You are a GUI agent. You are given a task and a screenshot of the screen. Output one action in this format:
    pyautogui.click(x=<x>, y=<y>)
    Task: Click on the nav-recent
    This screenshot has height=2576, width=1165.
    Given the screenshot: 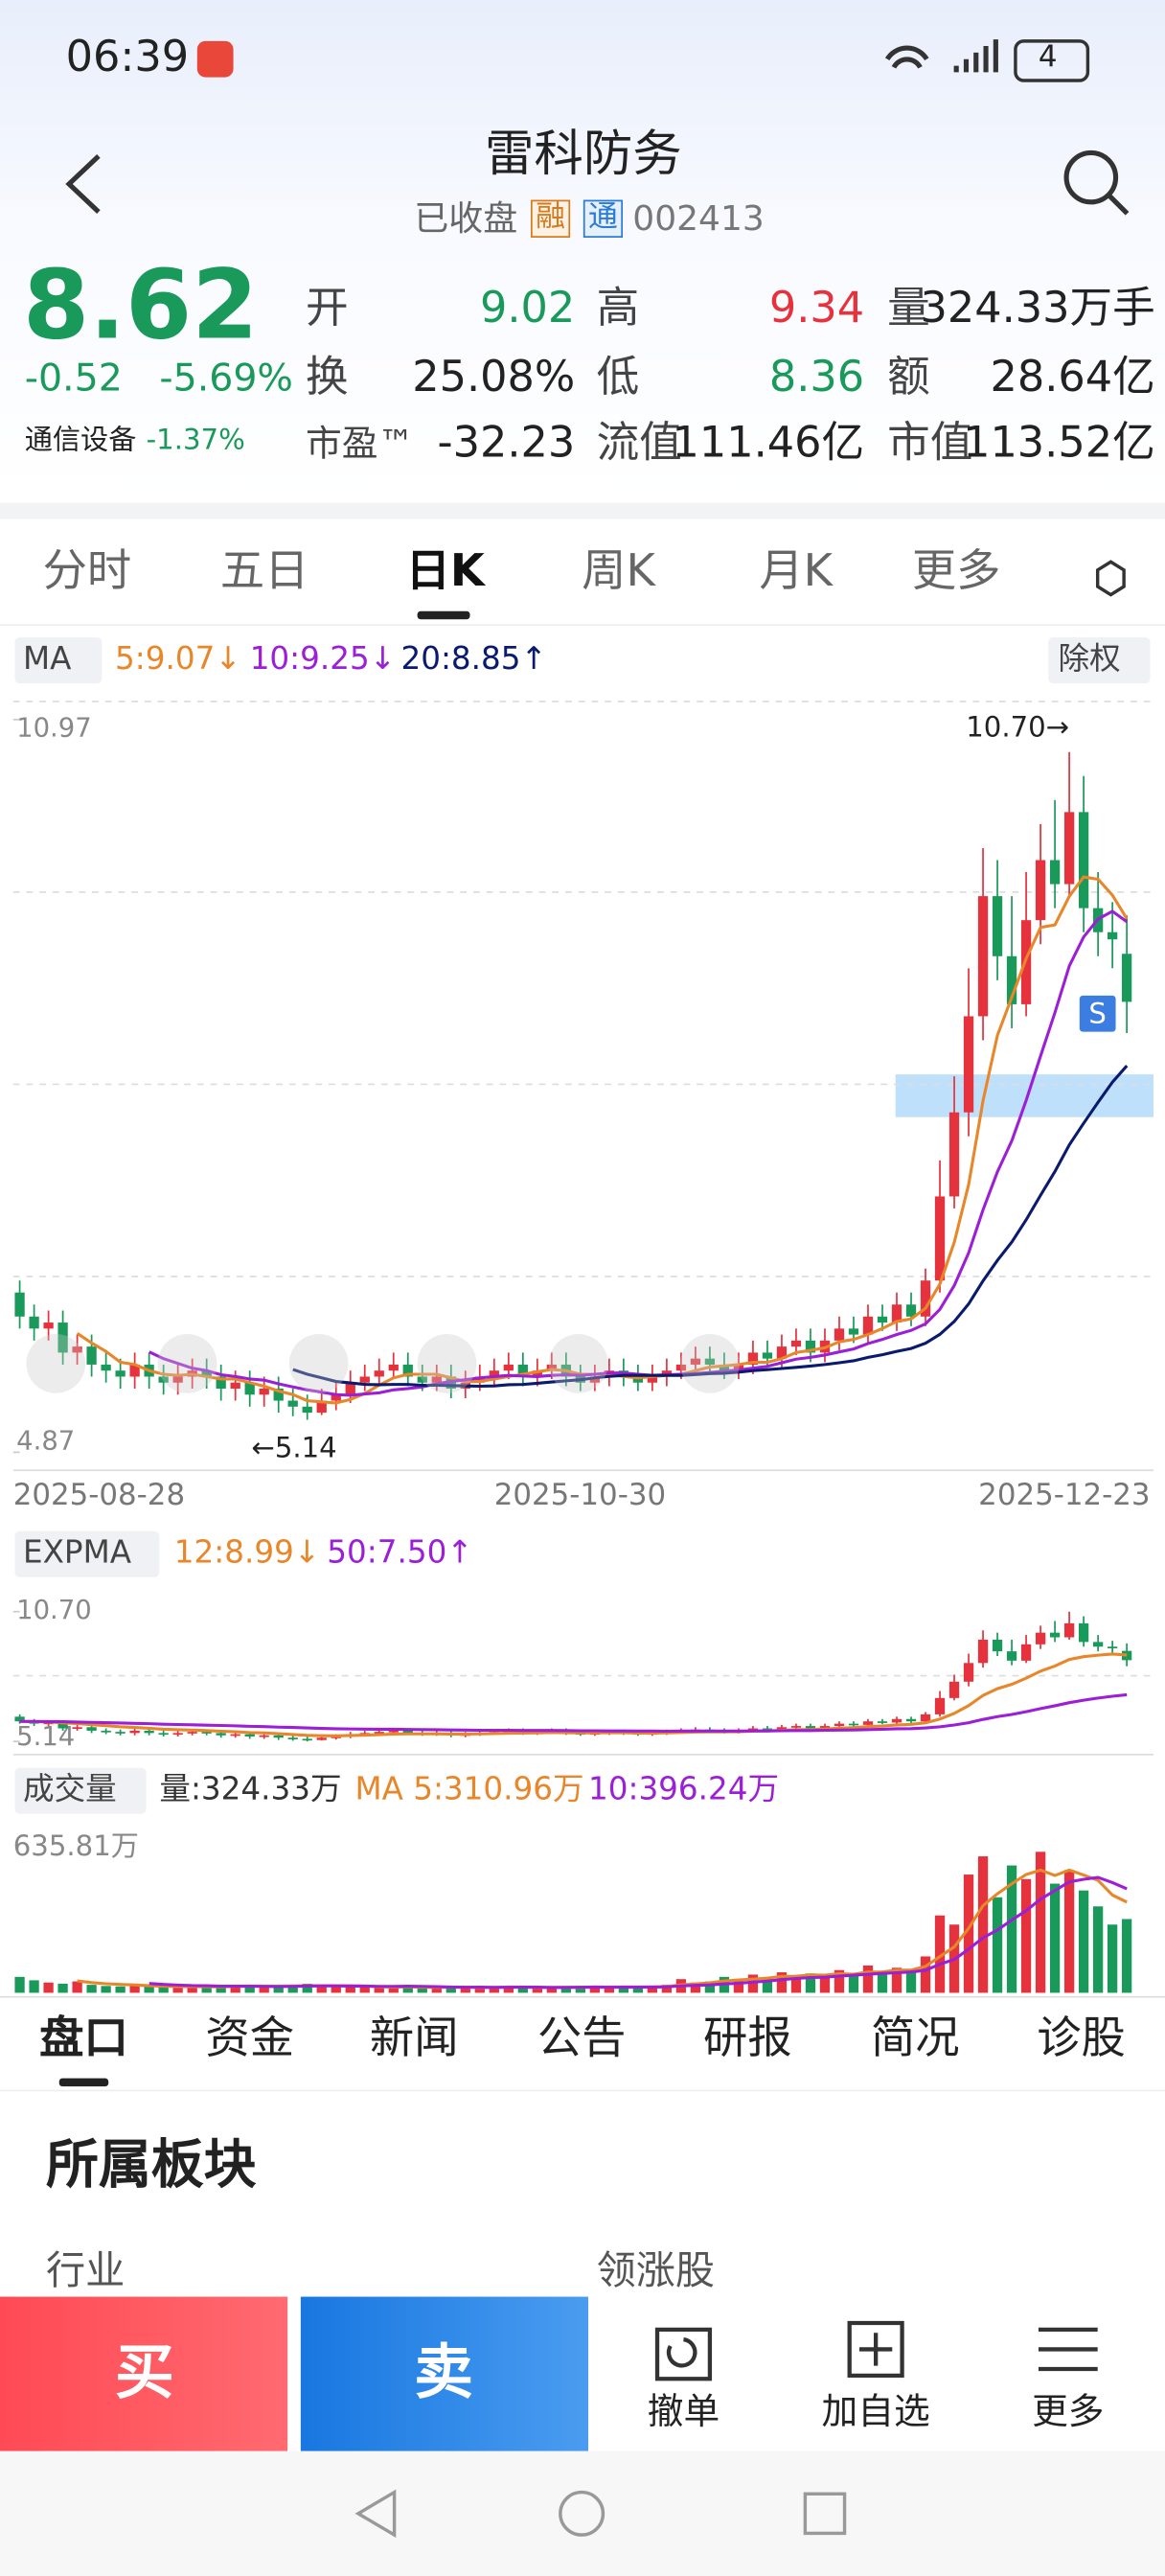 What is the action you would take?
    pyautogui.click(x=825, y=2514)
    